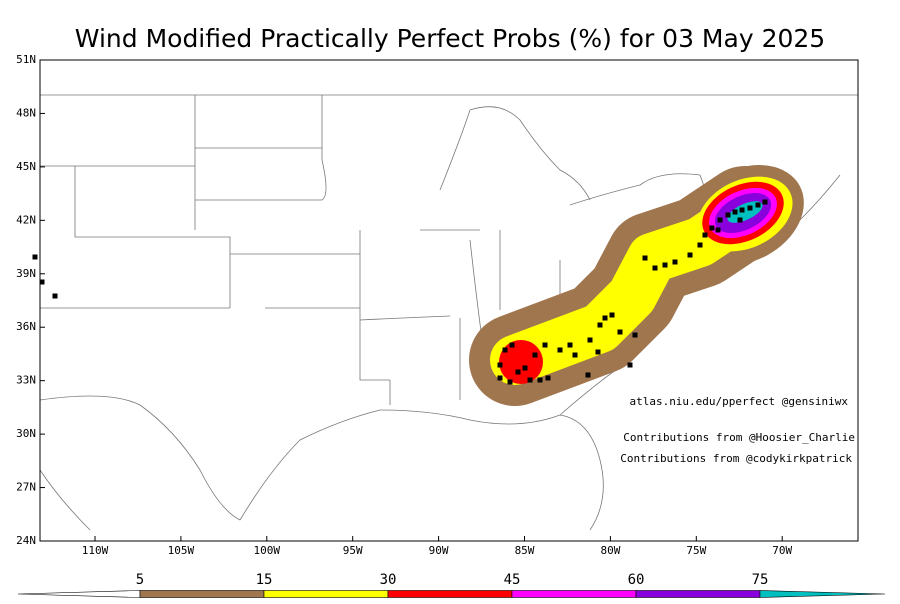  What do you see at coordinates (636, 580) in the screenshot?
I see `colorbar-label: 60` at bounding box center [636, 580].